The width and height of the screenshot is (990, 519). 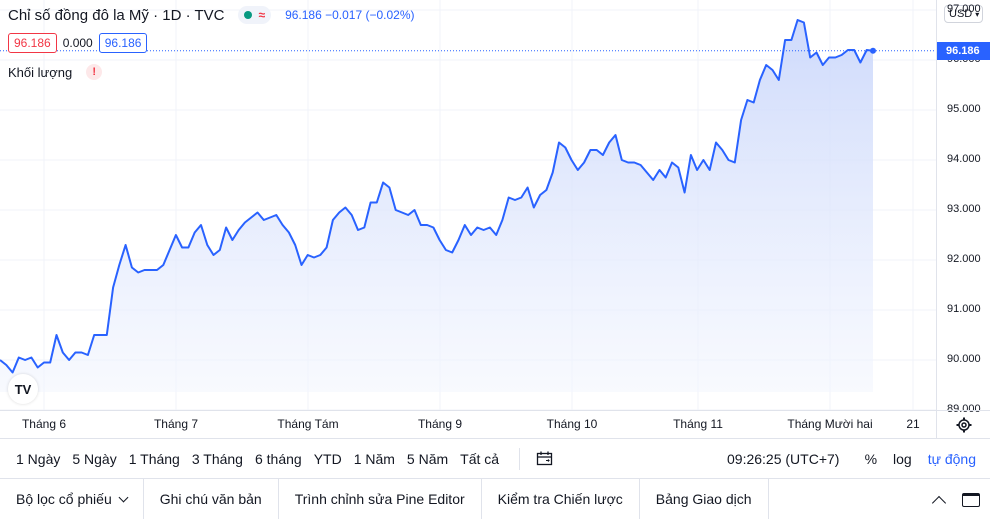 What do you see at coordinates (902, 459) in the screenshot?
I see `log-scale-toggle: log` at bounding box center [902, 459].